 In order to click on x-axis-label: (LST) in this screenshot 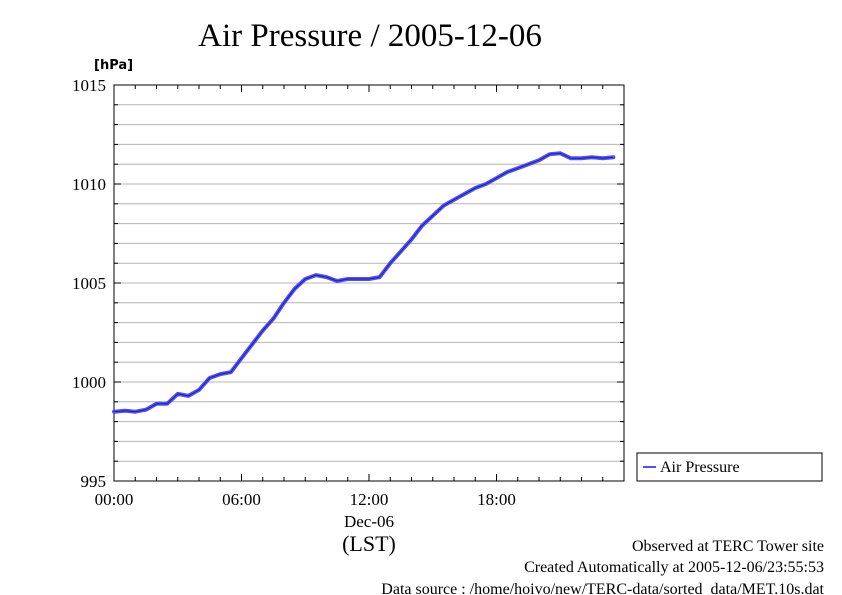, I will do `click(369, 543)`.